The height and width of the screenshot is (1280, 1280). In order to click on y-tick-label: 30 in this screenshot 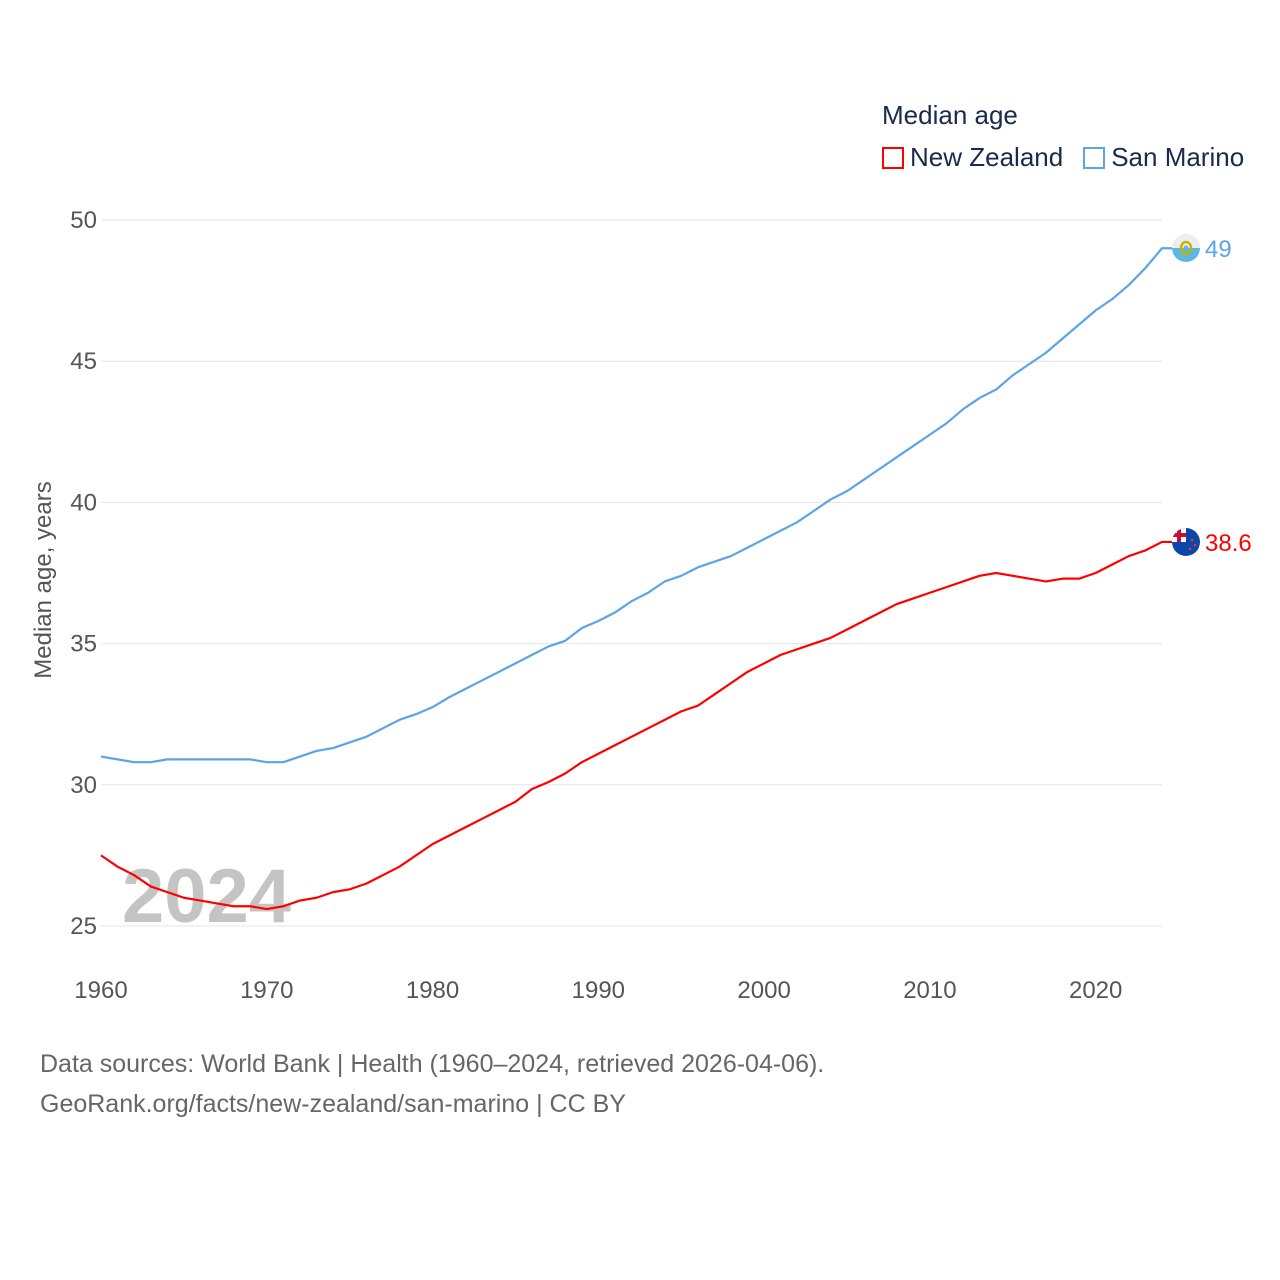, I will do `click(83, 785)`.